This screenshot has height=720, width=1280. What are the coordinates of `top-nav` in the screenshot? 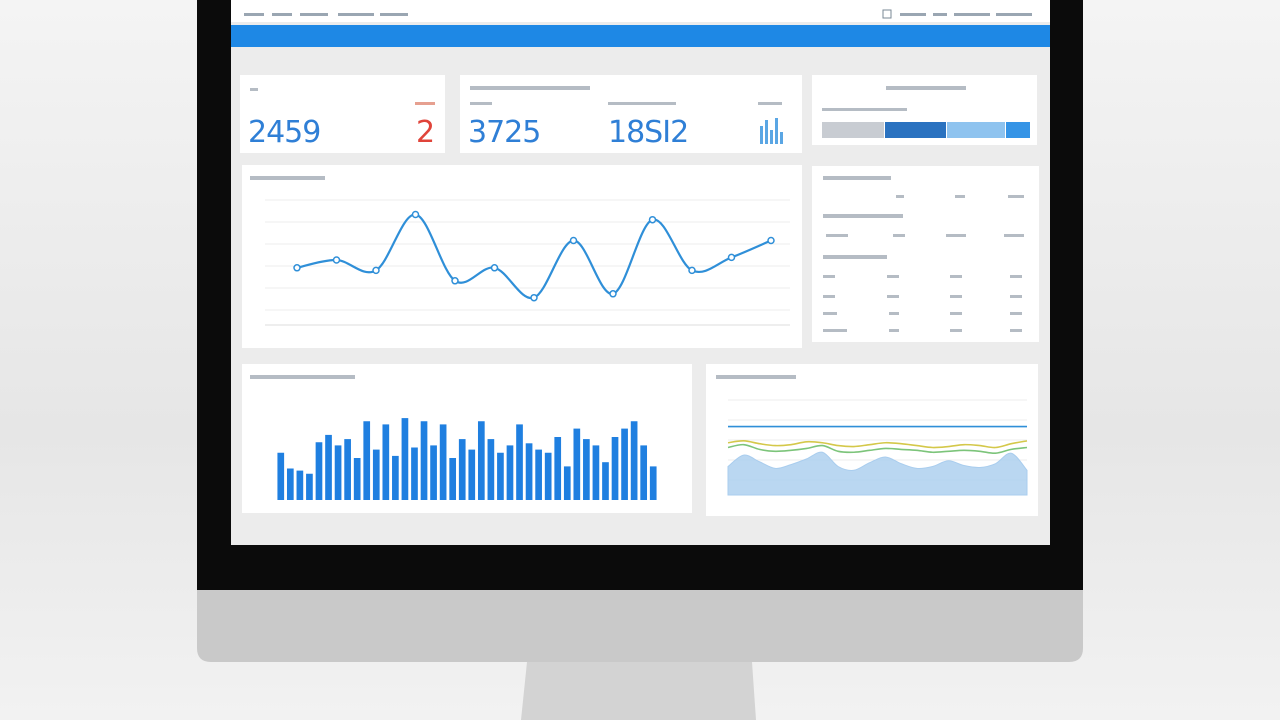 It's located at (640, 11).